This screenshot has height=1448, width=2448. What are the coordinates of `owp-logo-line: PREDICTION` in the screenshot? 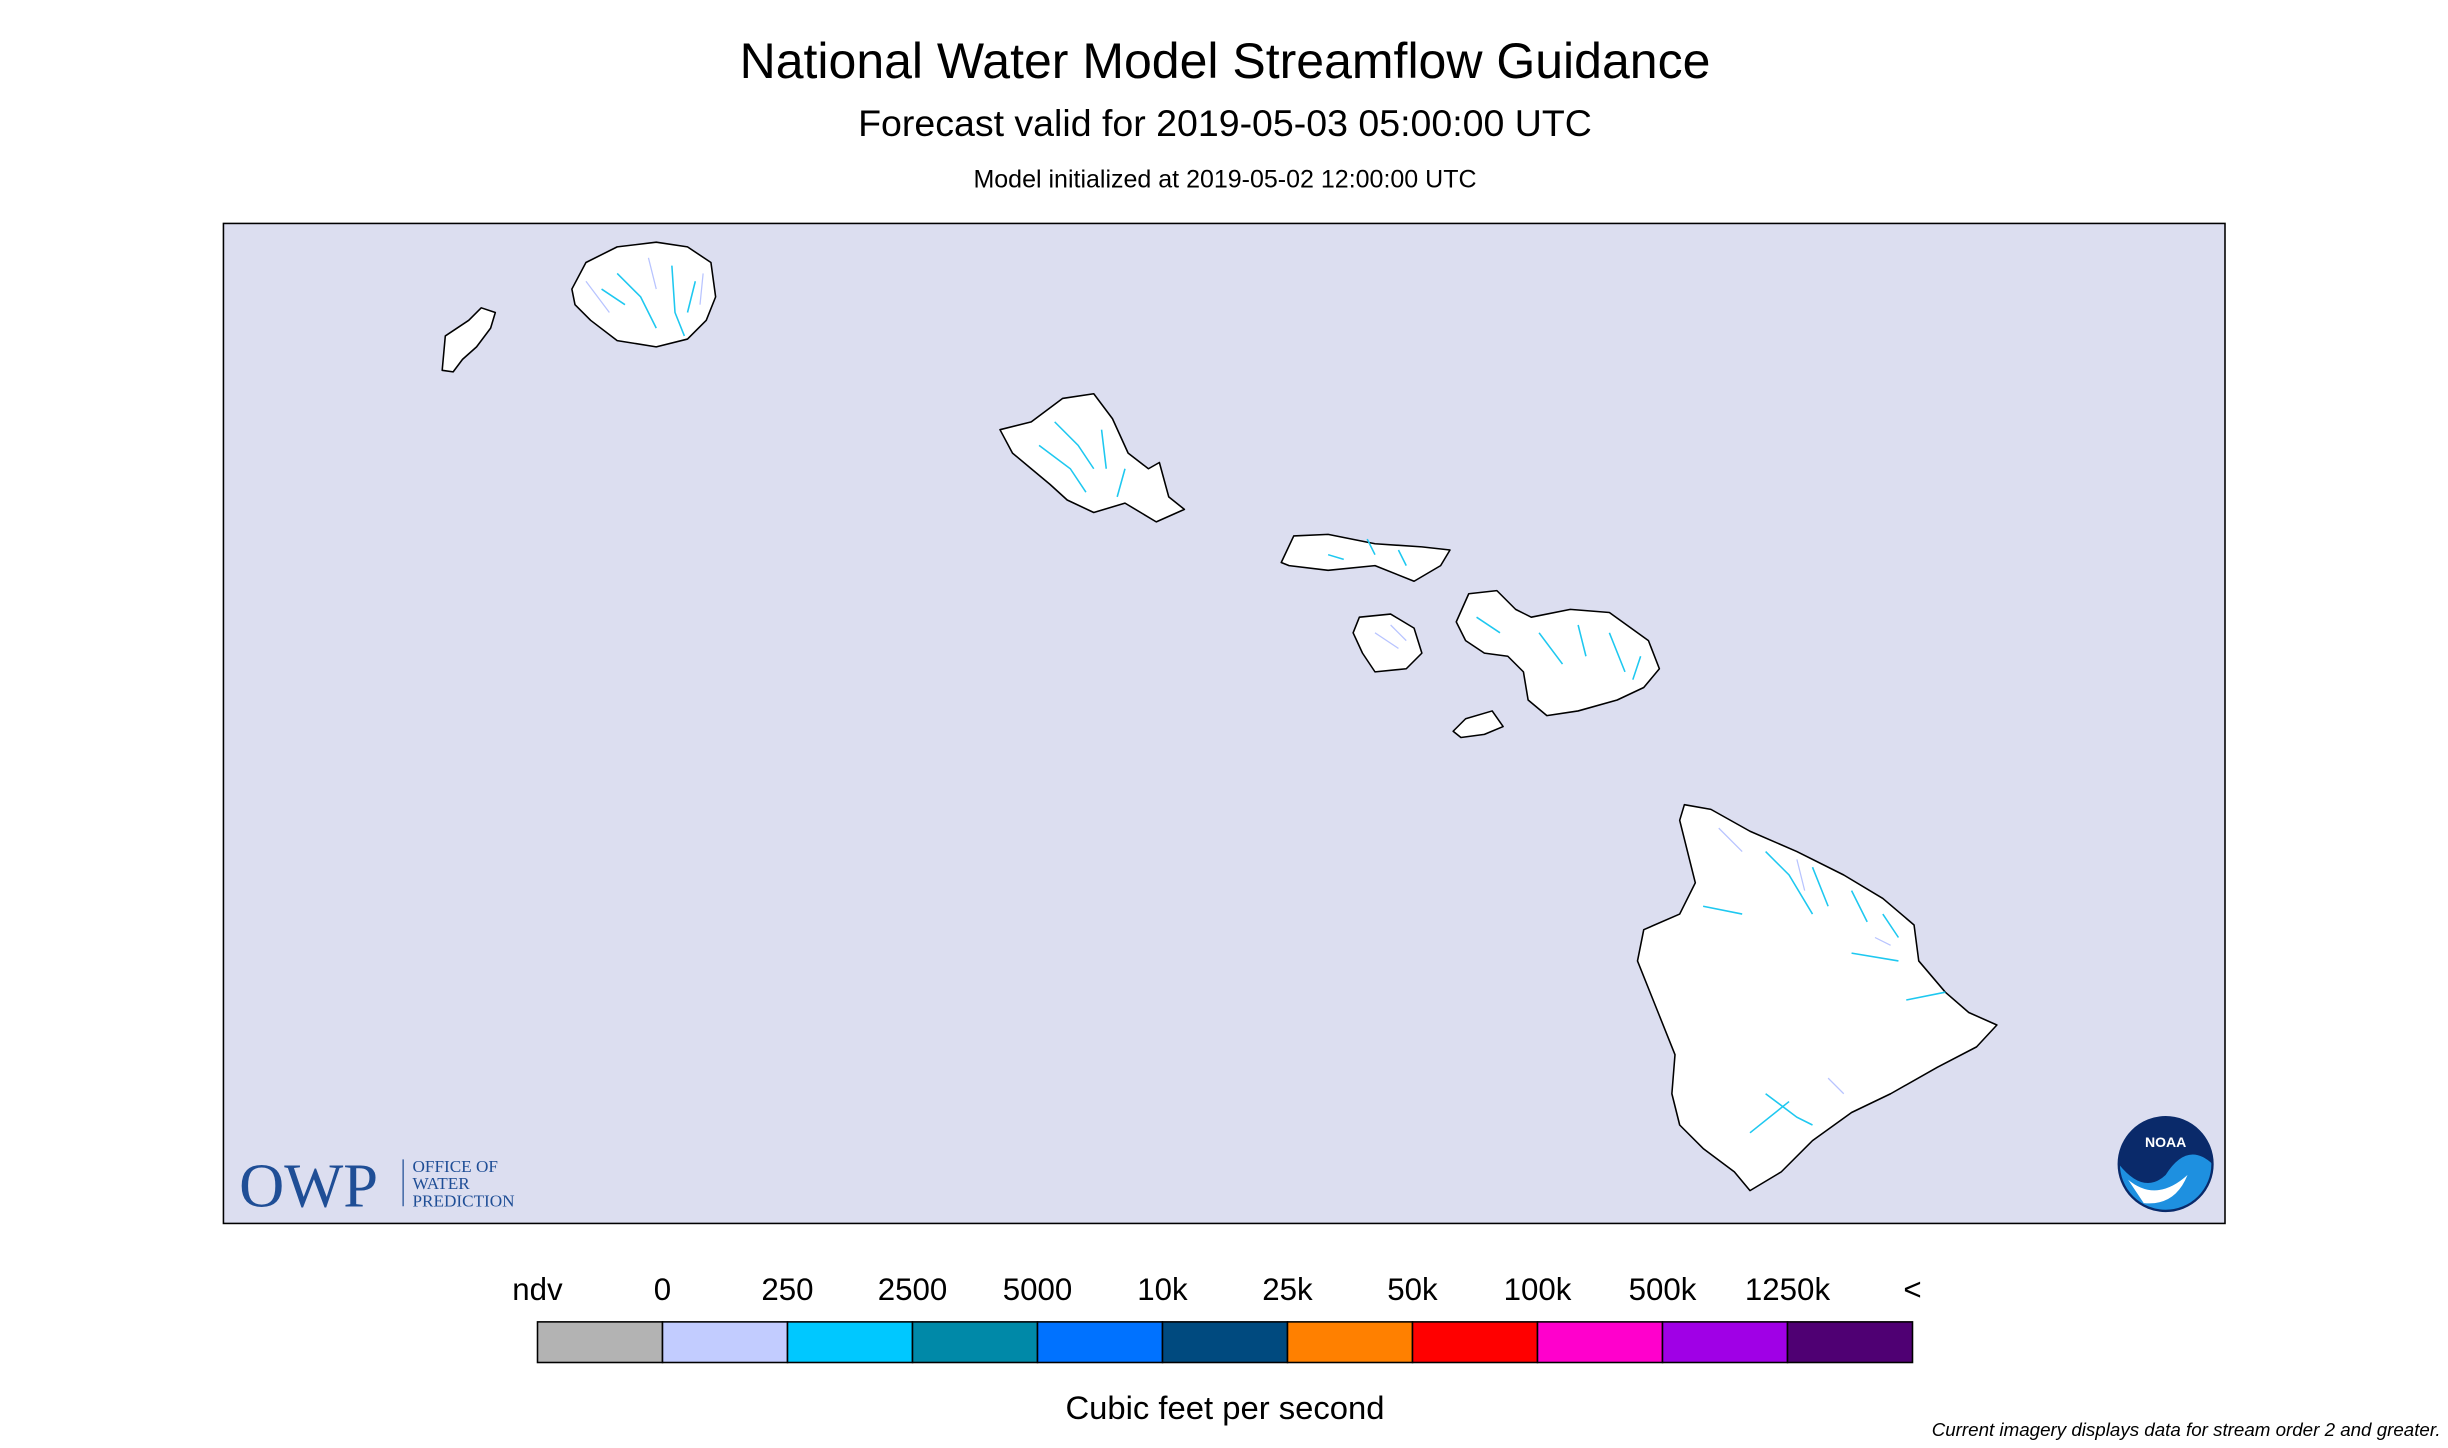 It's located at (464, 1200).